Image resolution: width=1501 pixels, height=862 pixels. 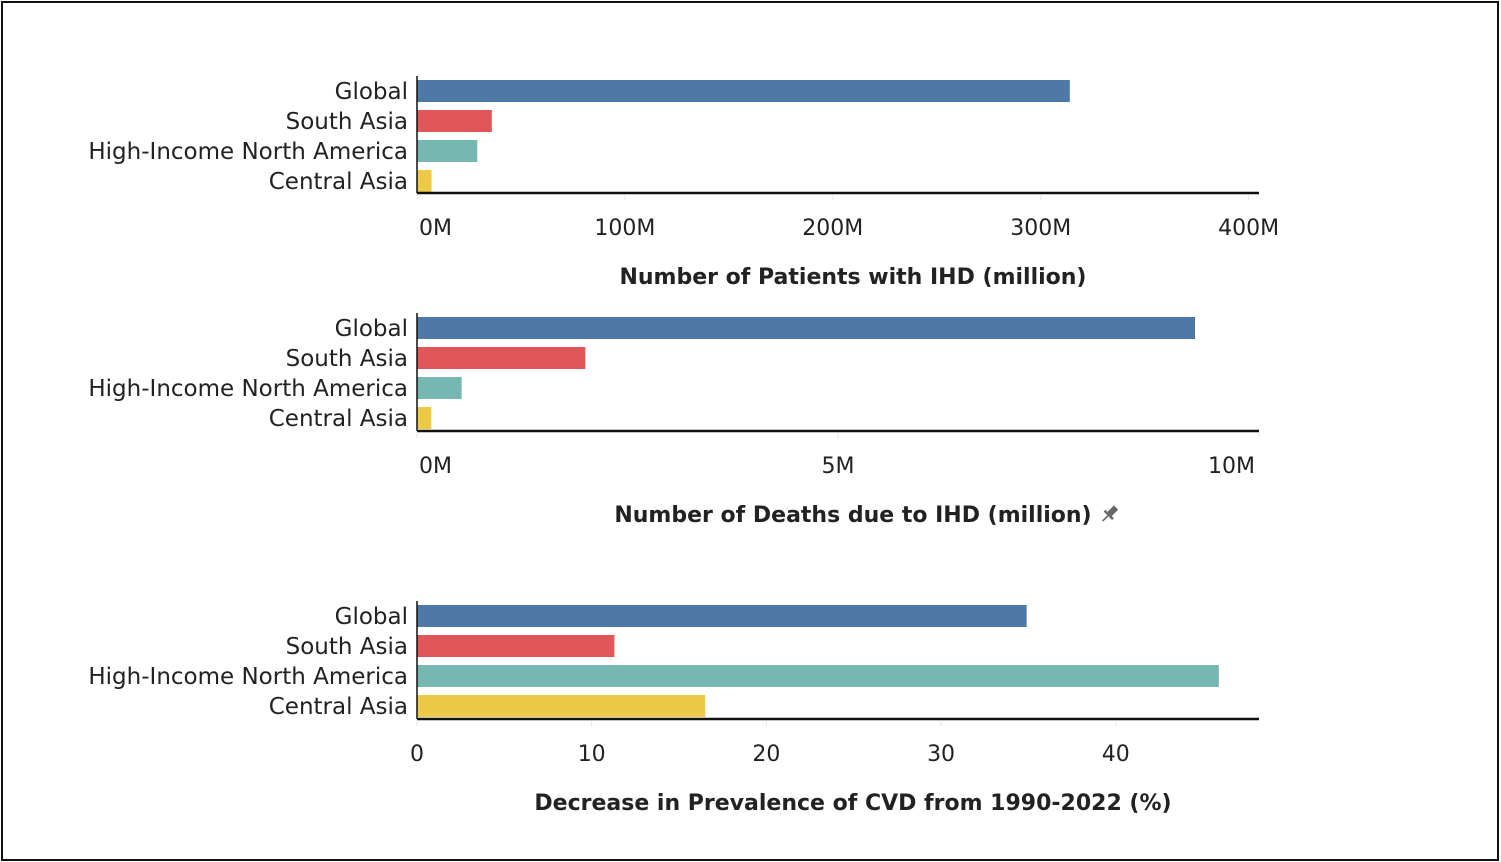 I want to click on x-tick-label: 10M, so click(x=1231, y=466).